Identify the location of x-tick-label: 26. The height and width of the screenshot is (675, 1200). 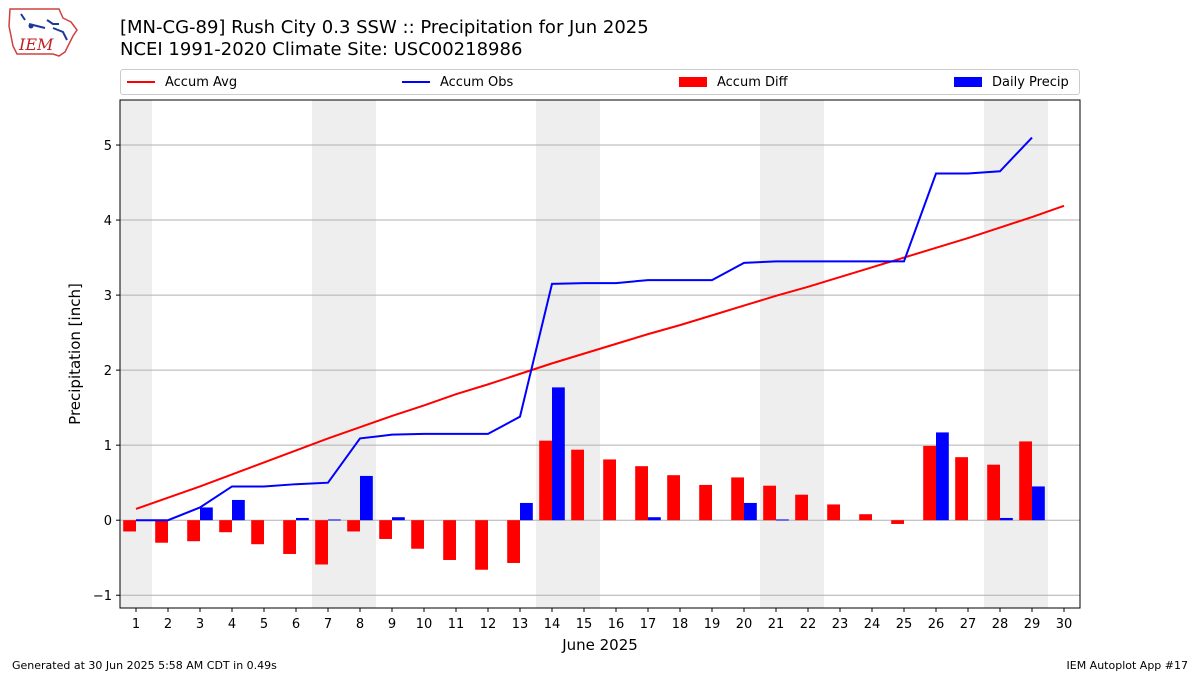
(936, 624).